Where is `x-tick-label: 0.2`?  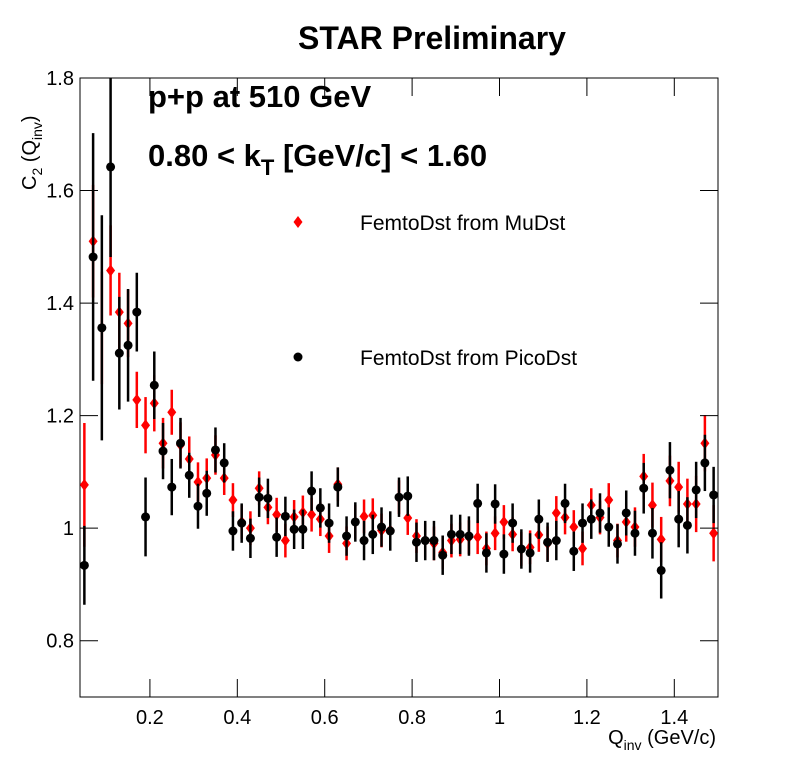 x-tick-label: 0.2 is located at coordinates (150, 718).